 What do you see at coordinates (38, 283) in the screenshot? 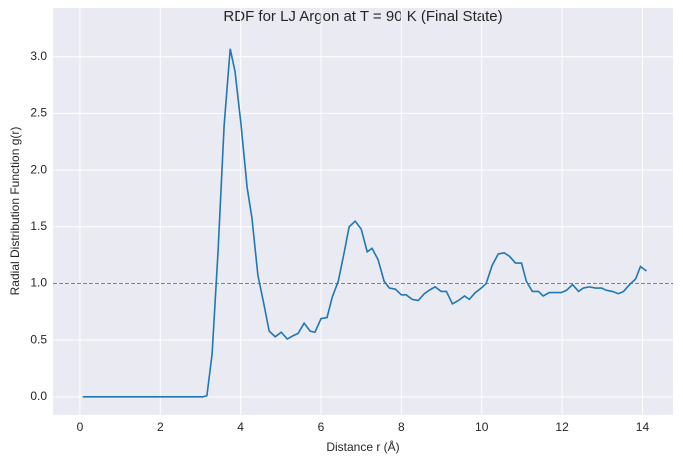
I see `y-tick-label: 1.0` at bounding box center [38, 283].